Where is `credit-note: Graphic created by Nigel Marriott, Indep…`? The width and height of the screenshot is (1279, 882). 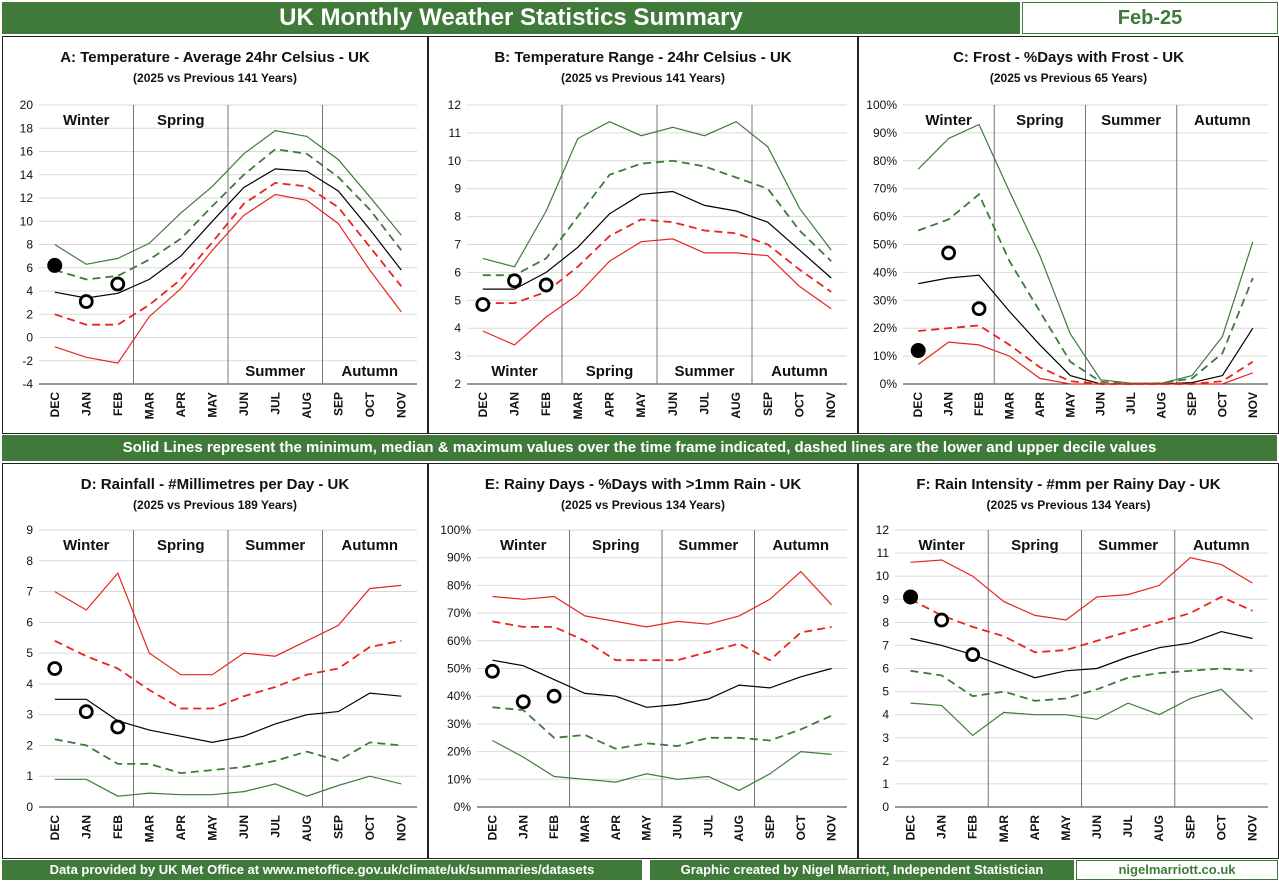
credit-note: Graphic created by Nigel Marriott, Indep… is located at coordinates (862, 870).